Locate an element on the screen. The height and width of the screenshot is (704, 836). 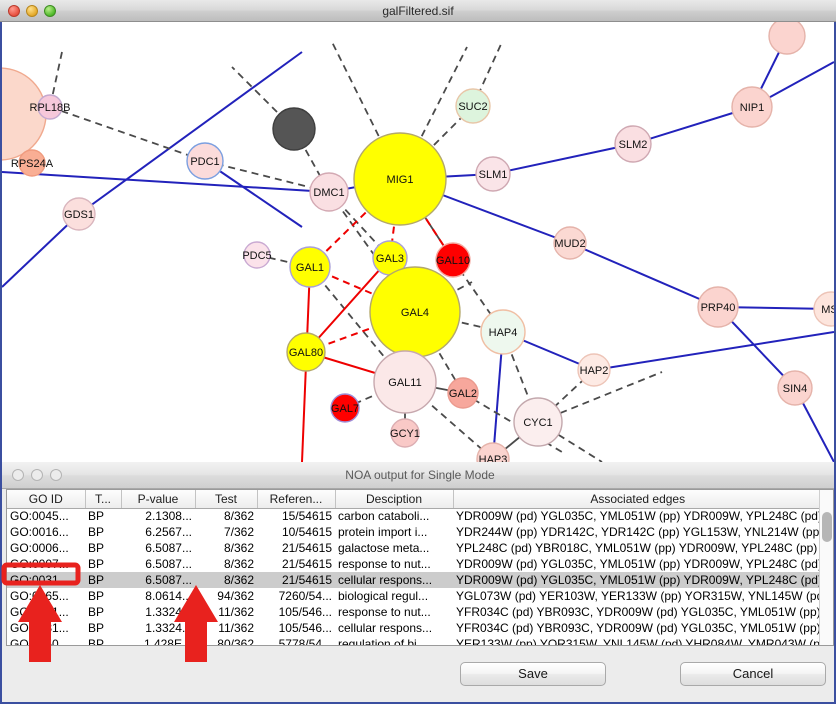
minimize-button-icon is located at coordinates (32, 11).